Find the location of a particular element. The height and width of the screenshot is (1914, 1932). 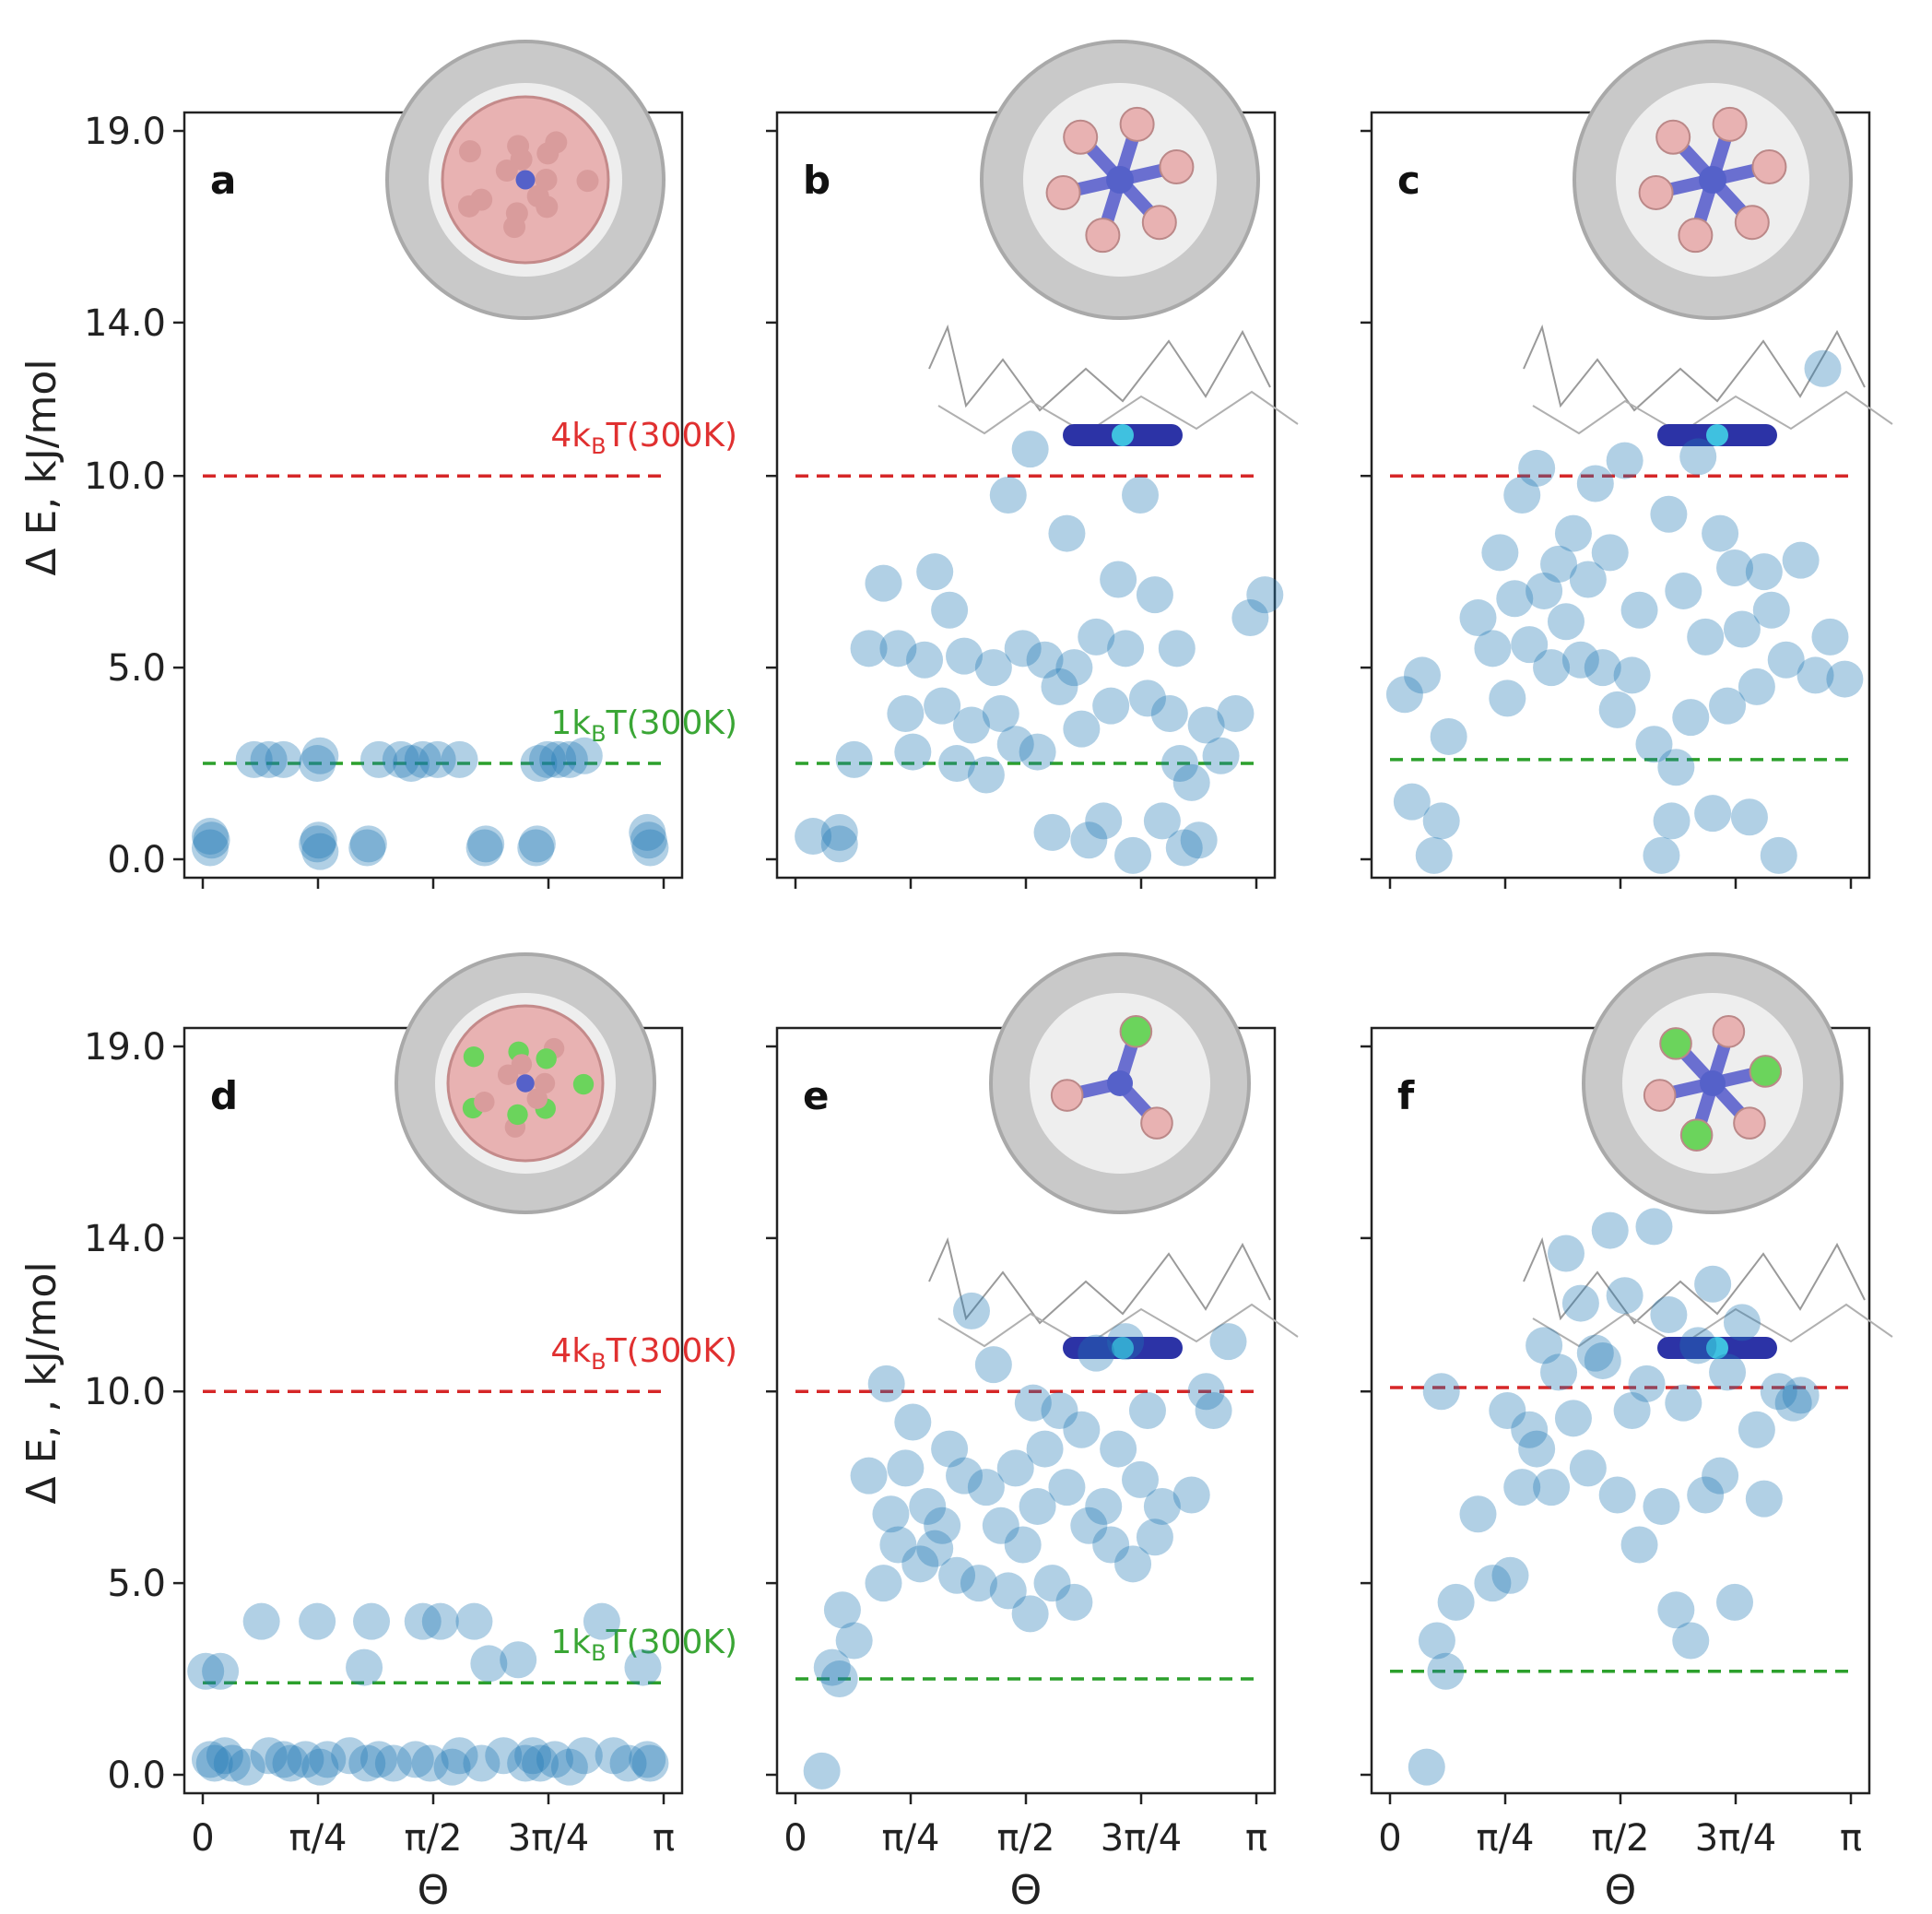

y-axis-label: Δ E, kJ/mol is located at coordinates (41, 467).